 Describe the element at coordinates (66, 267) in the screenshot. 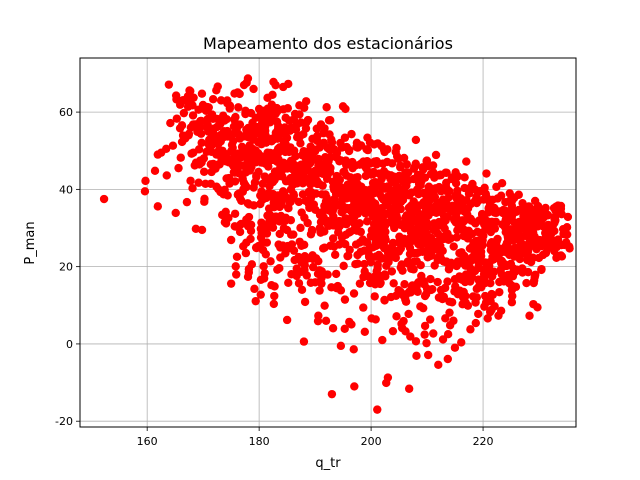

I see `y-tick-label: 20` at that location.